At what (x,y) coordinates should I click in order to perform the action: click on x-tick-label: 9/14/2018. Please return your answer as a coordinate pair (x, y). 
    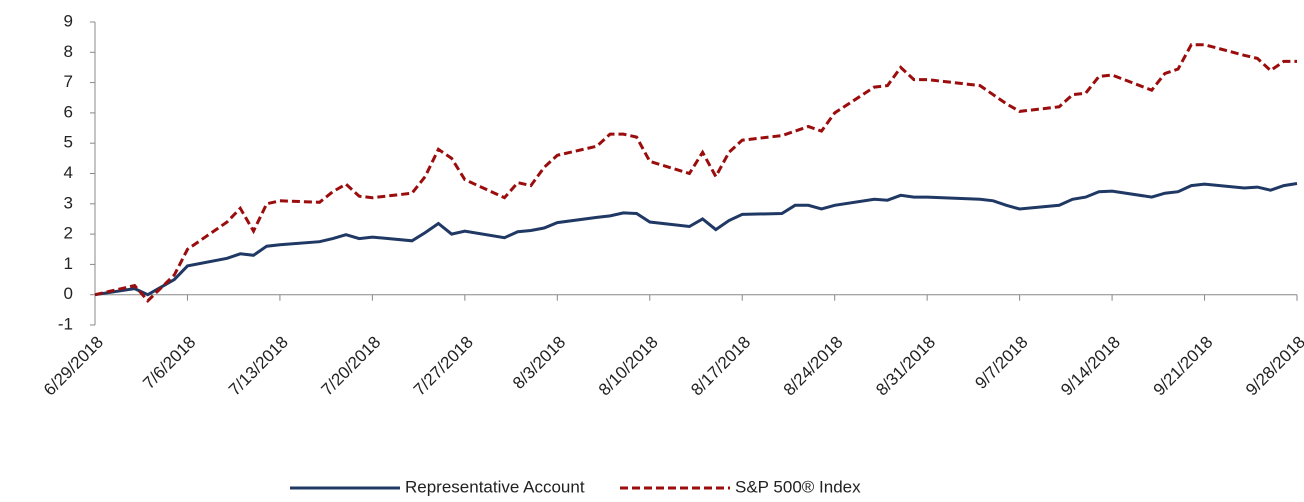
    Looking at the image, I should click on (1090, 366).